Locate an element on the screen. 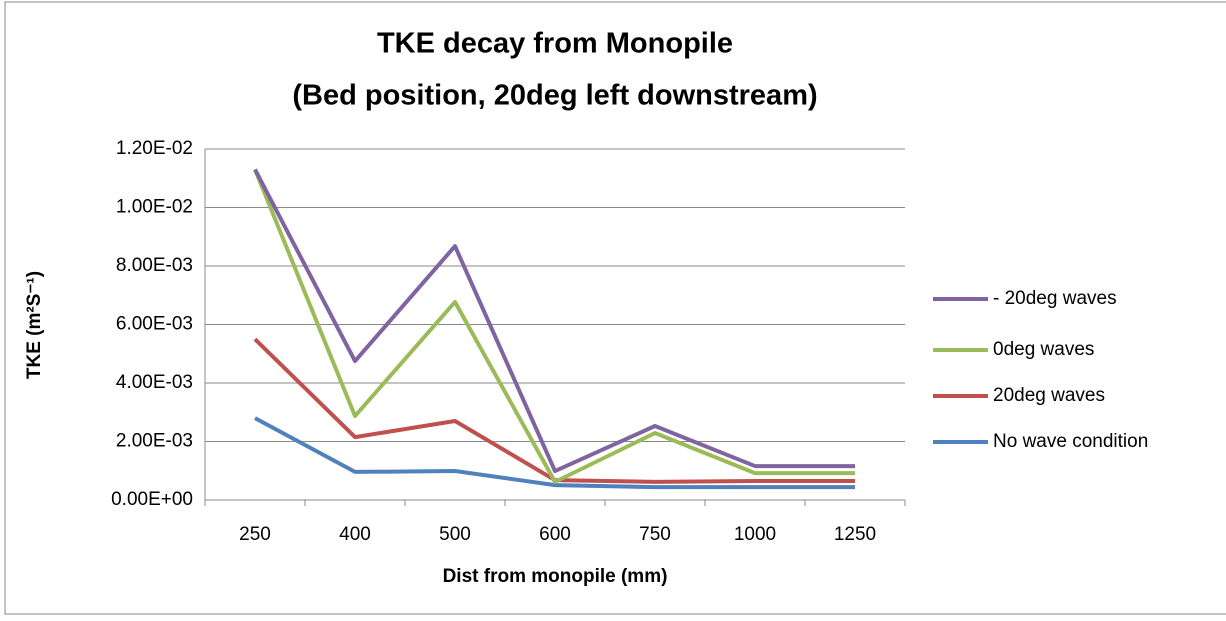 This screenshot has height=621, width=1226. legend-label: - 20deg waves is located at coordinates (1055, 298).